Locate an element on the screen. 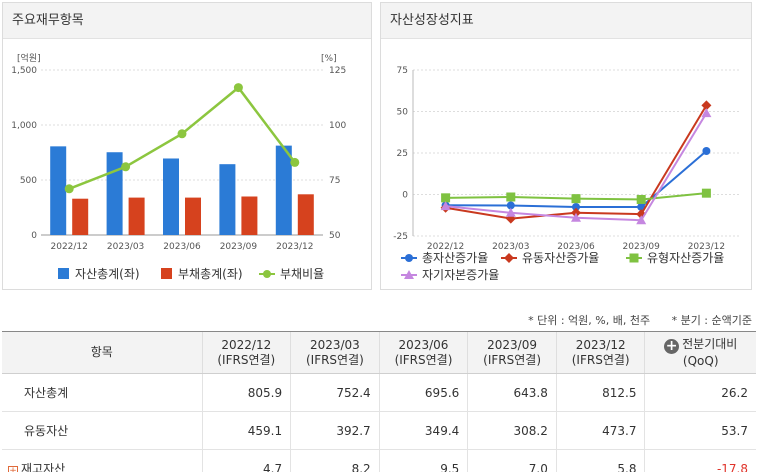 The height and width of the screenshot is (472, 758). right-axis-unit: [%] is located at coordinates (329, 59).